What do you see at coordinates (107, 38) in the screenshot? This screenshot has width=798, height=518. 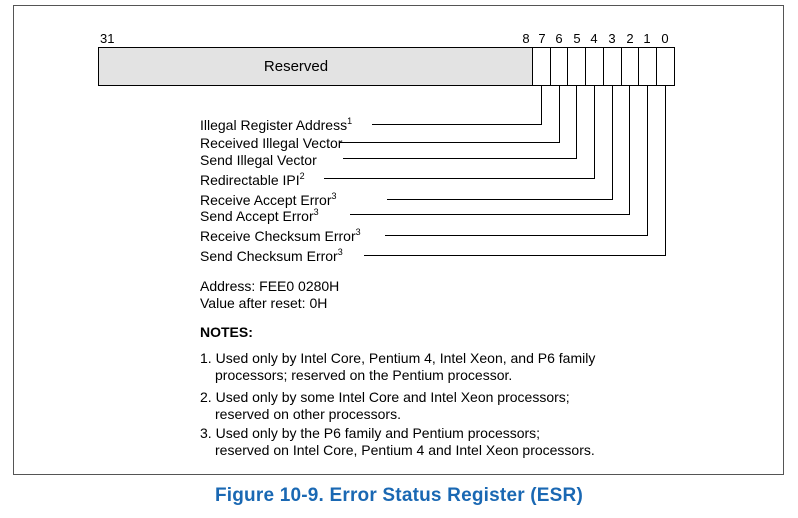 I see `bit-number-31: 31` at bounding box center [107, 38].